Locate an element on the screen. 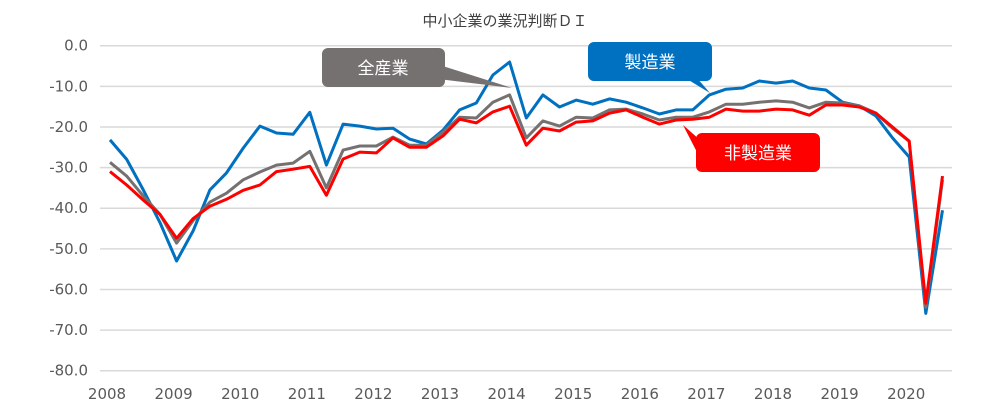 The width and height of the screenshot is (983, 419). x-tick-label: 2018 is located at coordinates (773, 394).